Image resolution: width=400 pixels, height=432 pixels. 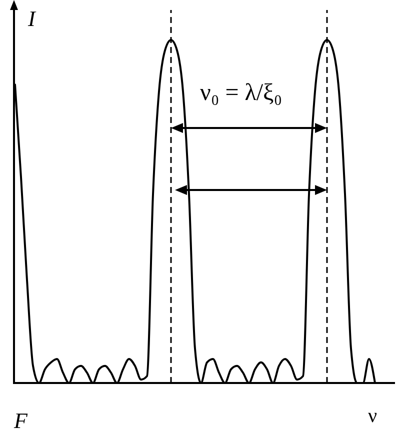 I want to click on annotation: ν₀ = λ/ξ₀, so click(x=241, y=93).